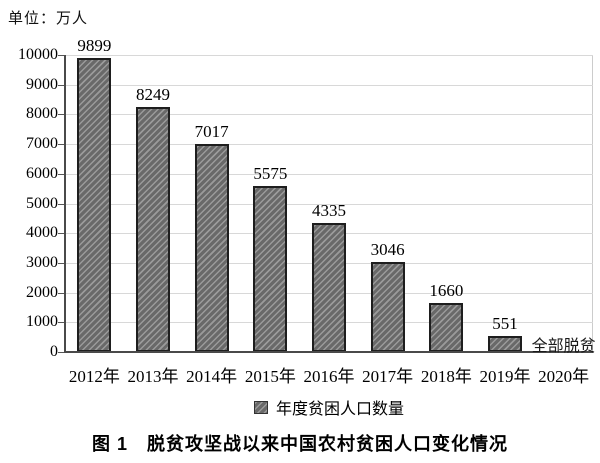  I want to click on x-axis-tick-label: 2012年, so click(94, 376).